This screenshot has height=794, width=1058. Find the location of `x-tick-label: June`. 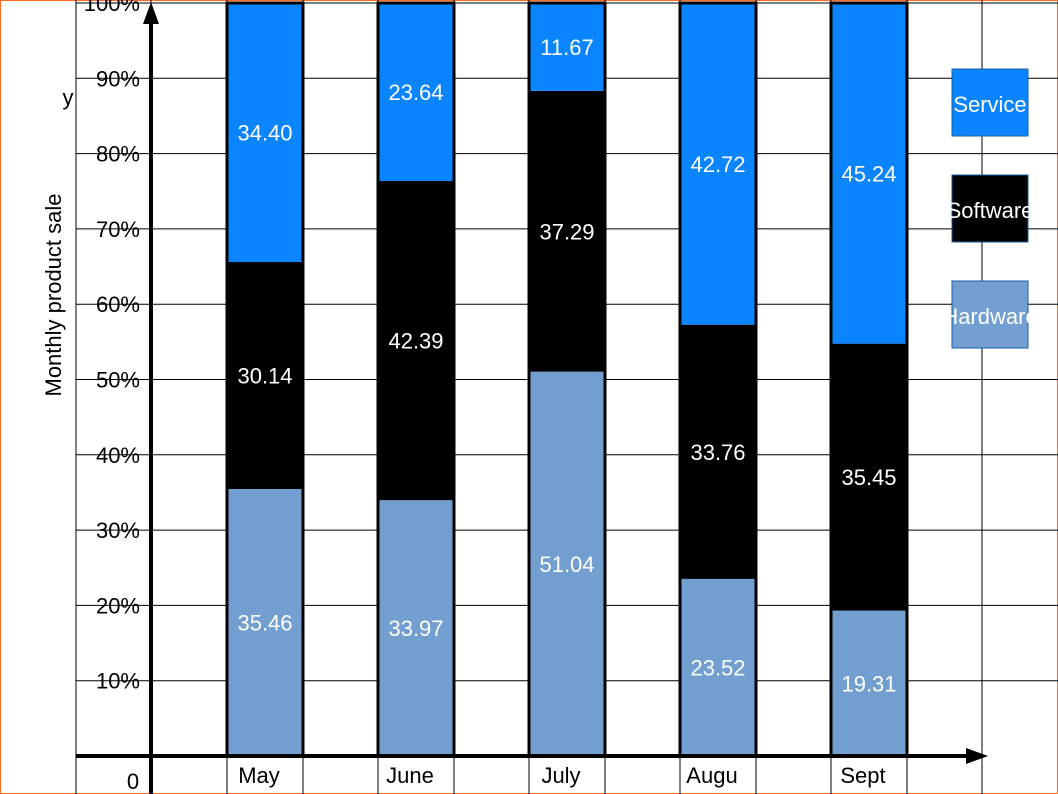

x-tick-label: June is located at coordinates (410, 775).